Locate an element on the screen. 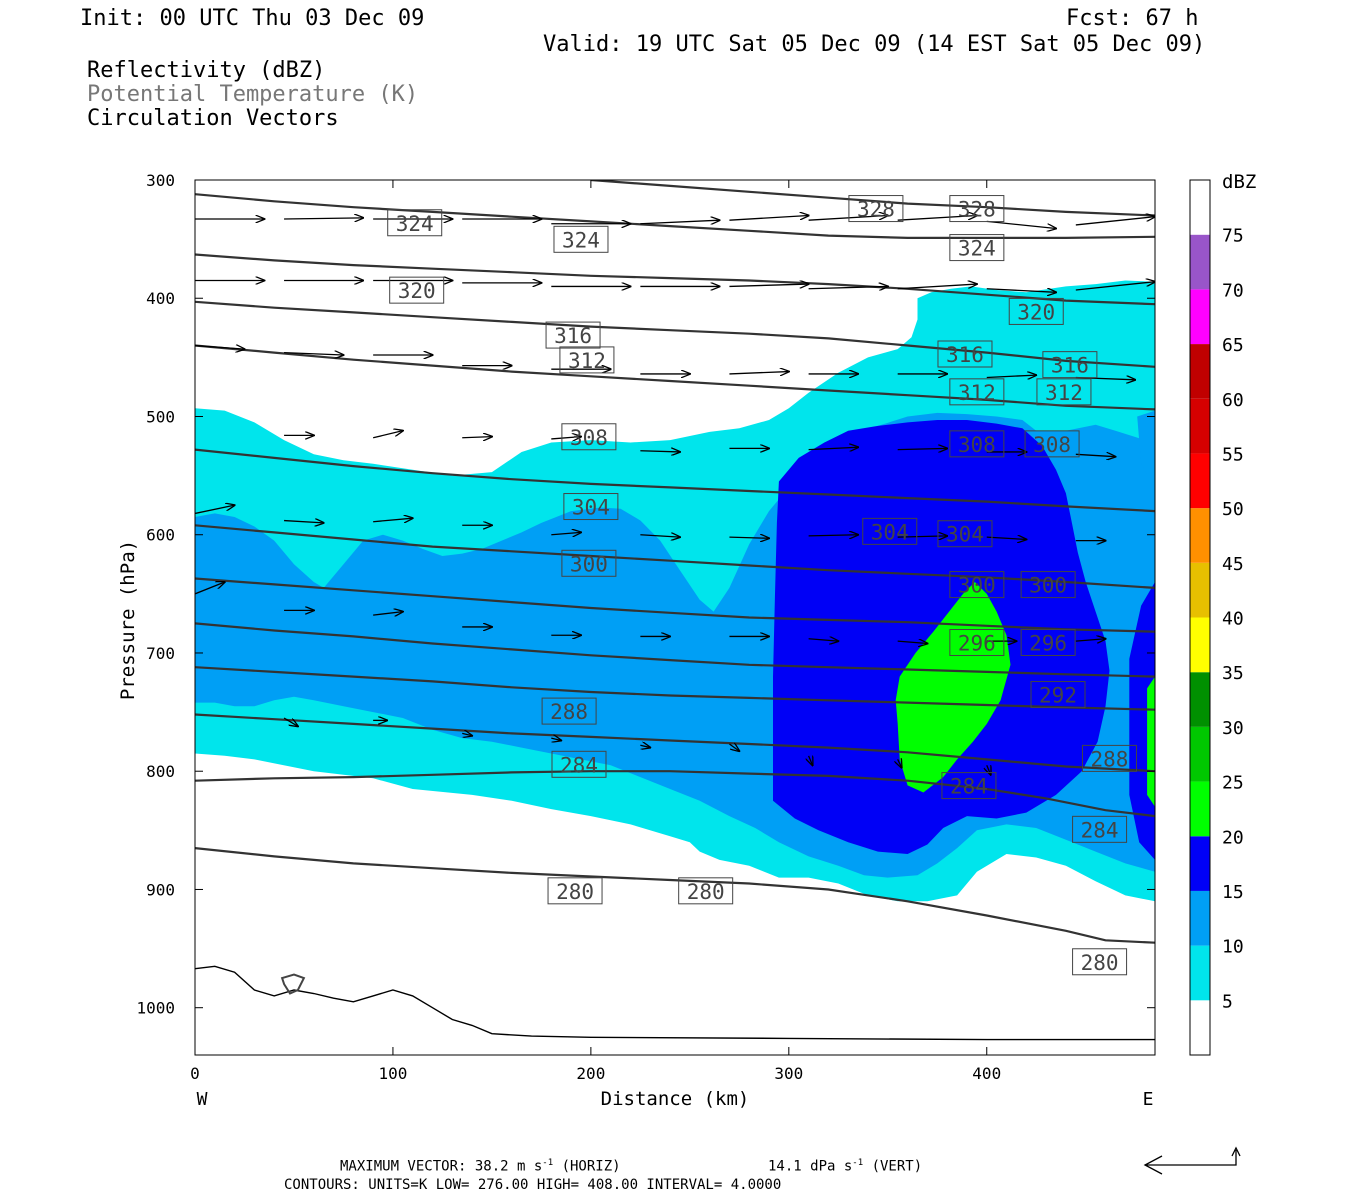  contour-label-296-1: 296 is located at coordinates (1048, 644).